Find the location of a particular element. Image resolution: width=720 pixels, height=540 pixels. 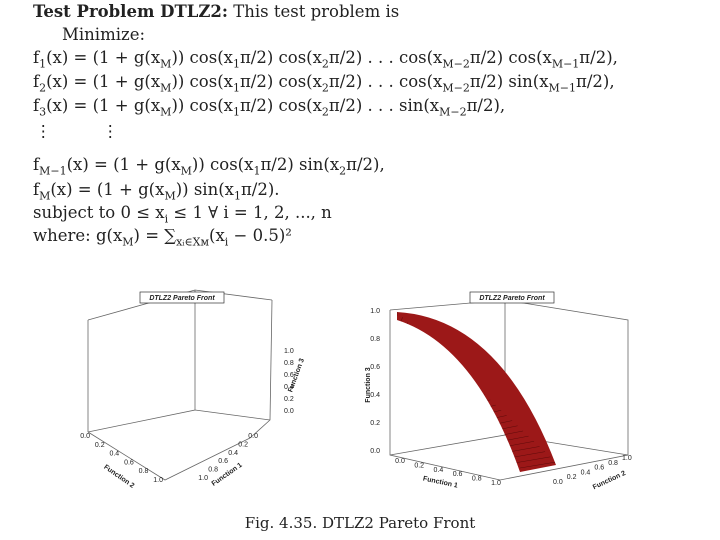

subscript: 3 is located at coordinates (43, 112).